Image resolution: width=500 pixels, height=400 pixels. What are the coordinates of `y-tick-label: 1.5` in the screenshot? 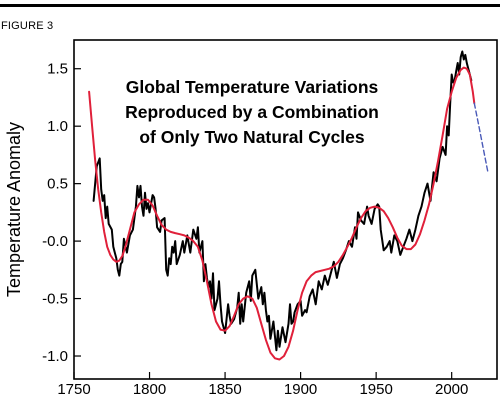 It's located at (57, 69).